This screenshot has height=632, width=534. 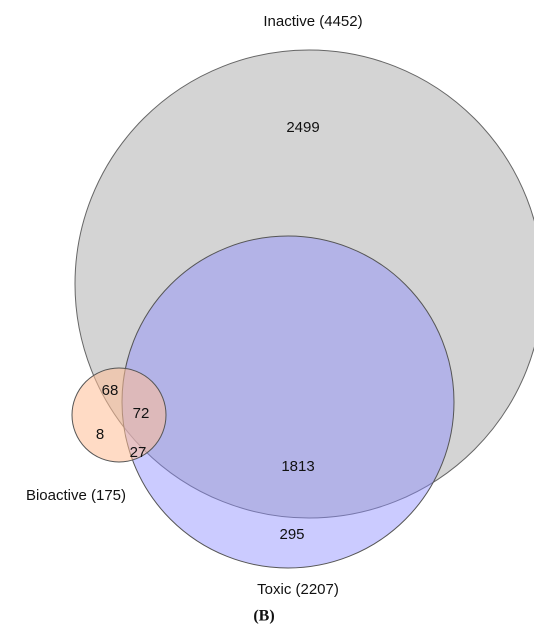 I want to click on region-count: 2499, so click(x=302, y=127).